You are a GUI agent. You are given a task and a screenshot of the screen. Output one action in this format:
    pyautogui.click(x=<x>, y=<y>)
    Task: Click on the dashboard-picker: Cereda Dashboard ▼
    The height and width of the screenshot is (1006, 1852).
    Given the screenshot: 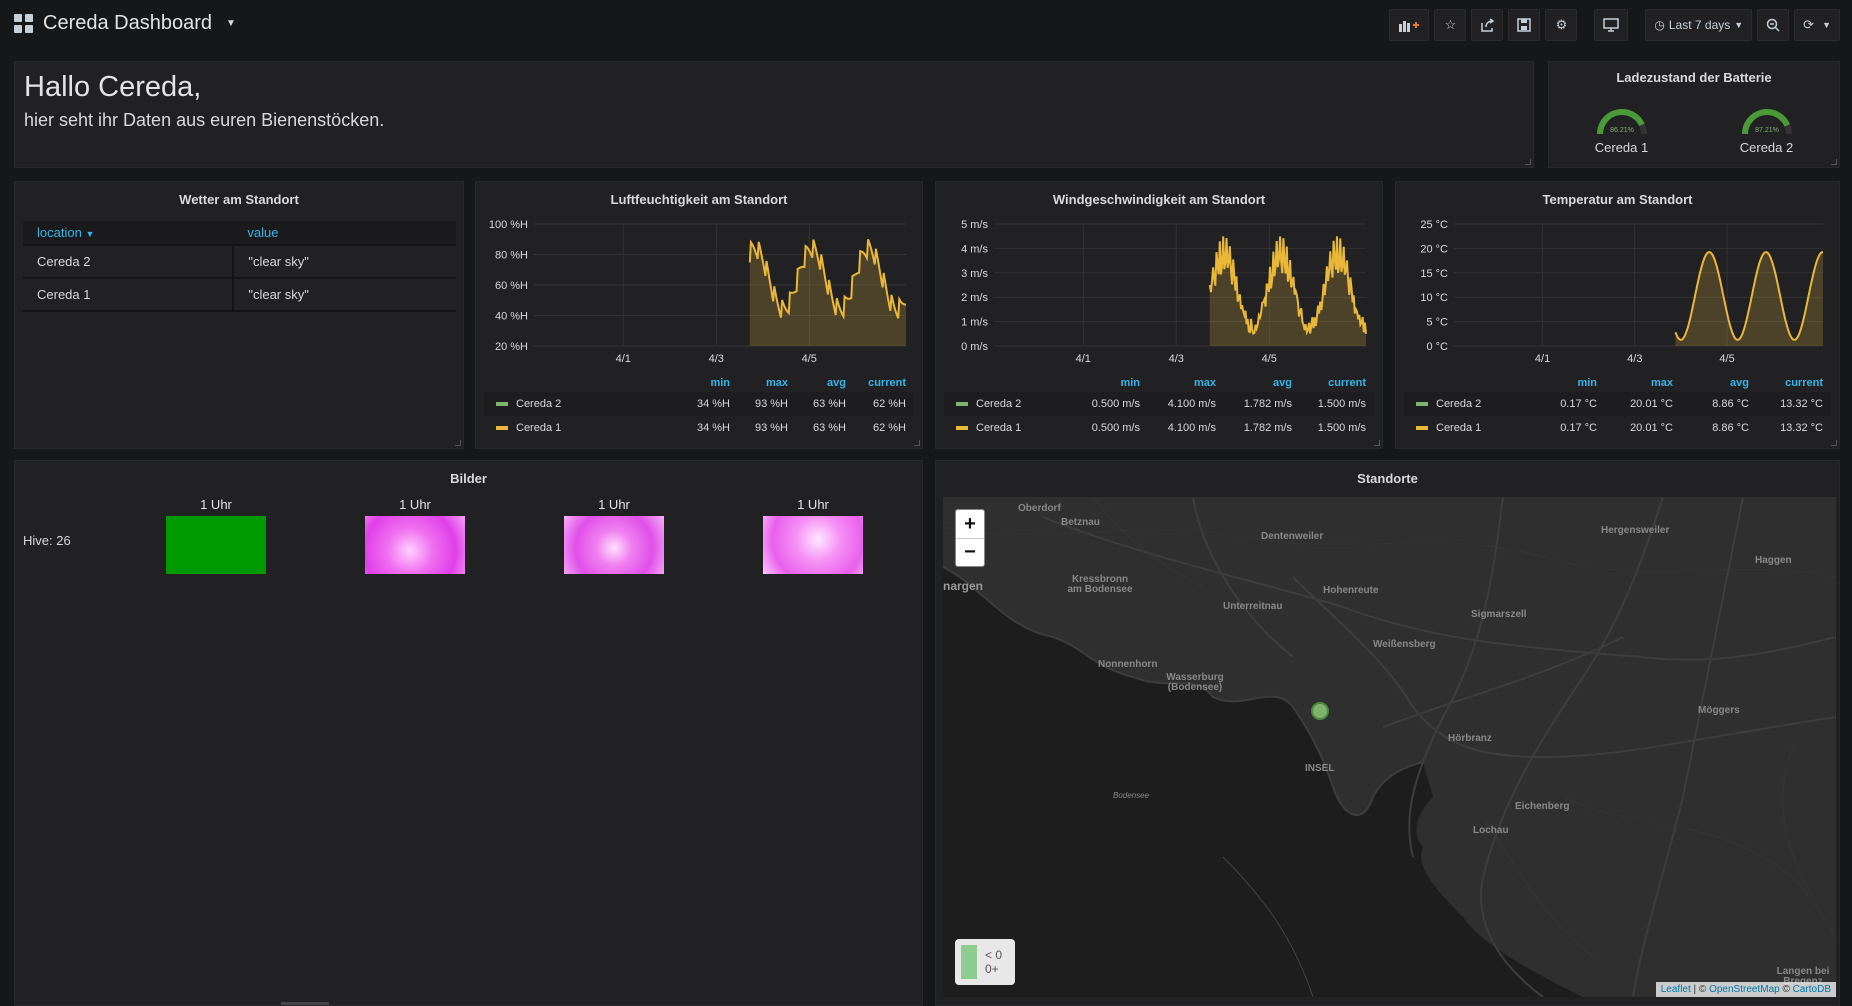 What is the action you would take?
    pyautogui.click(x=125, y=23)
    